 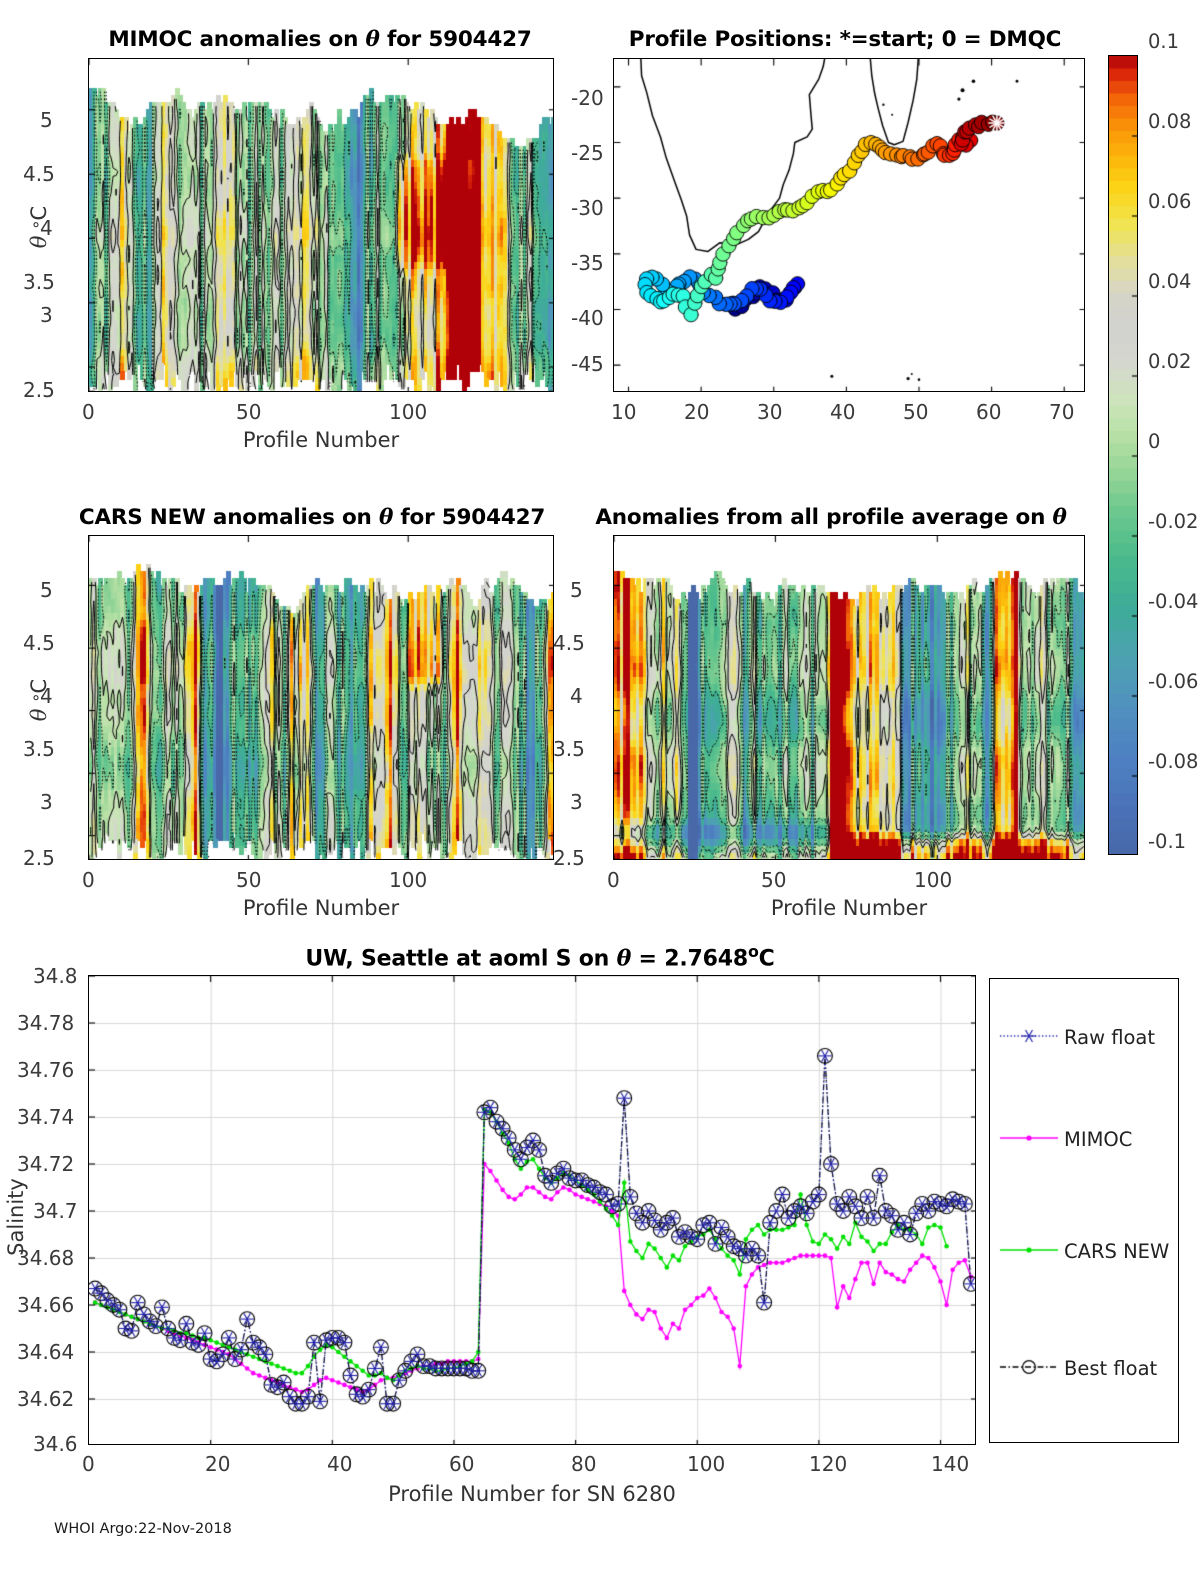 I want to click on cars-panel-title: CARS NEW anomalies on θ for 5904427, so click(x=312, y=517).